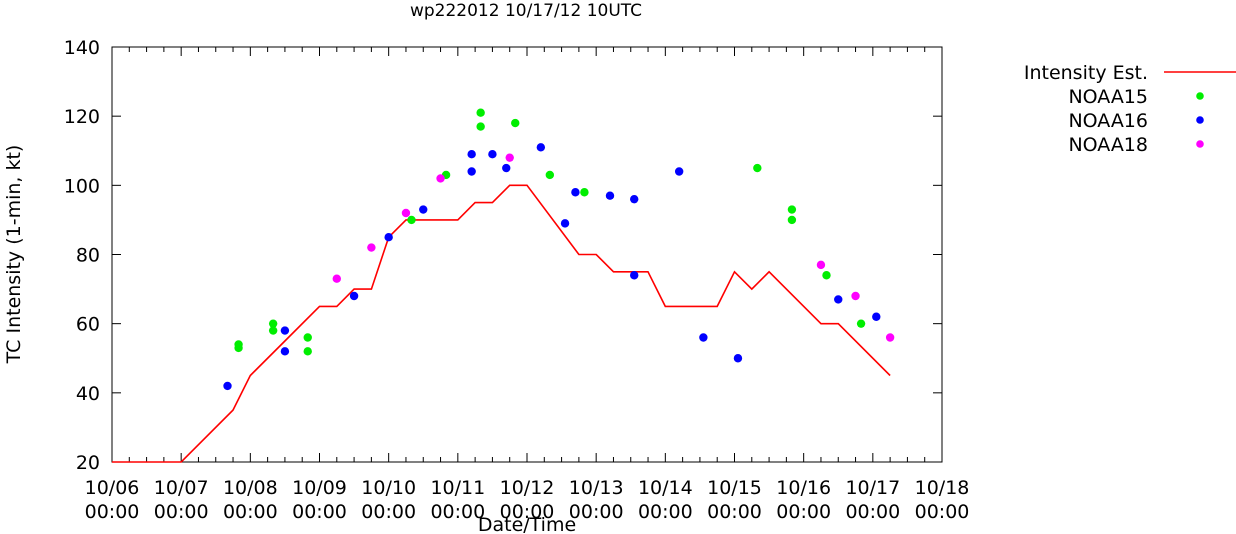  Describe the element at coordinates (526, 11) in the screenshot. I see `chart-title: wp222012 10/17/12 10UTC` at that location.